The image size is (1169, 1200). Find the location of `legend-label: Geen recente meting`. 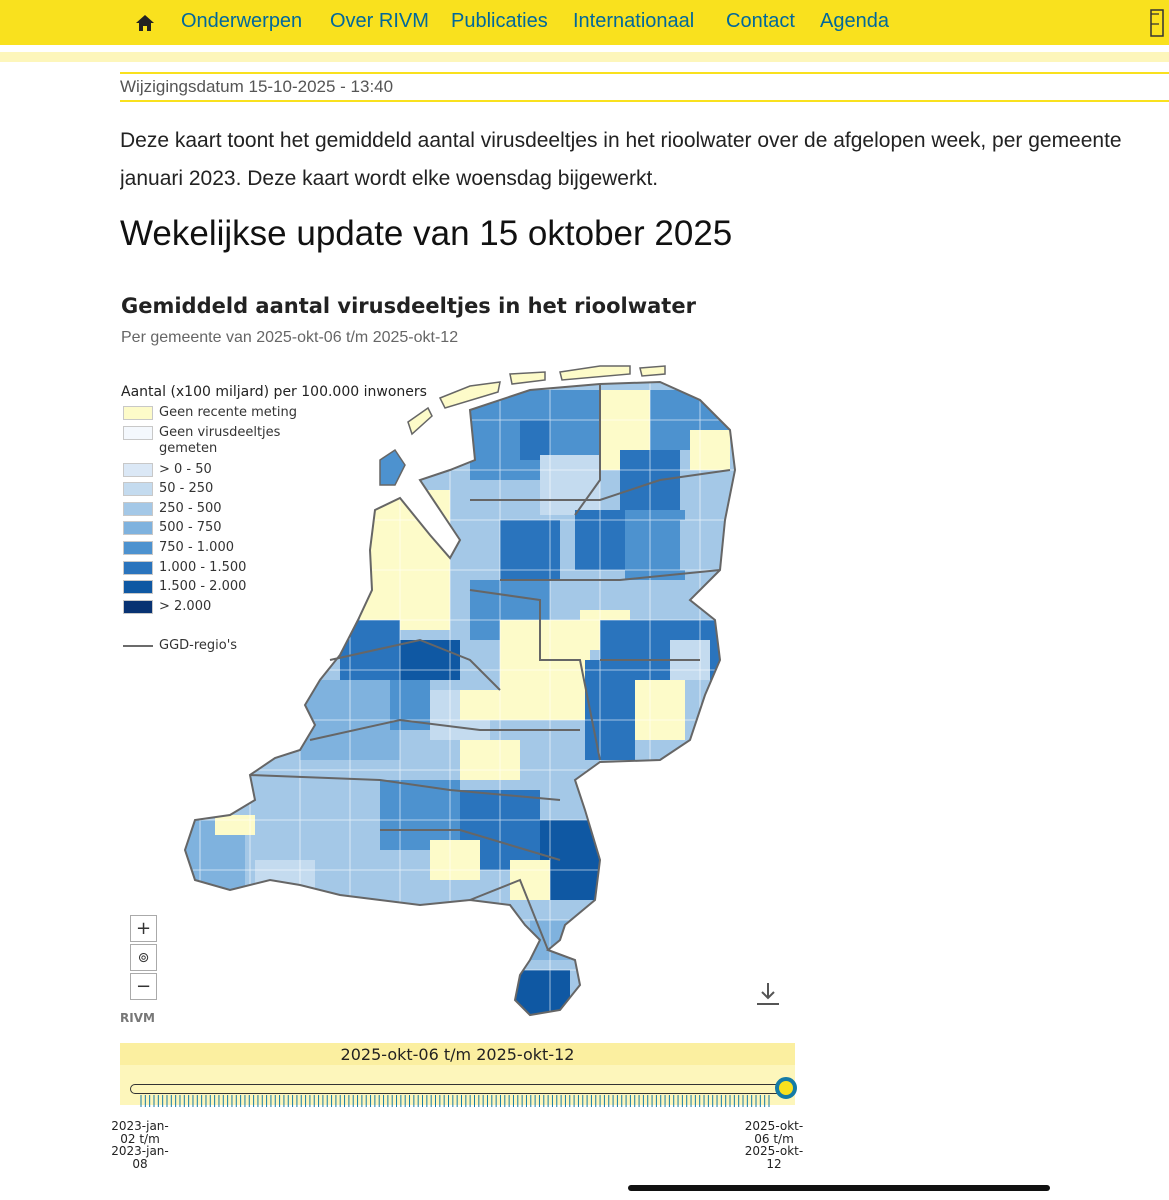

legend-label: Geen recente meting is located at coordinates (228, 412).